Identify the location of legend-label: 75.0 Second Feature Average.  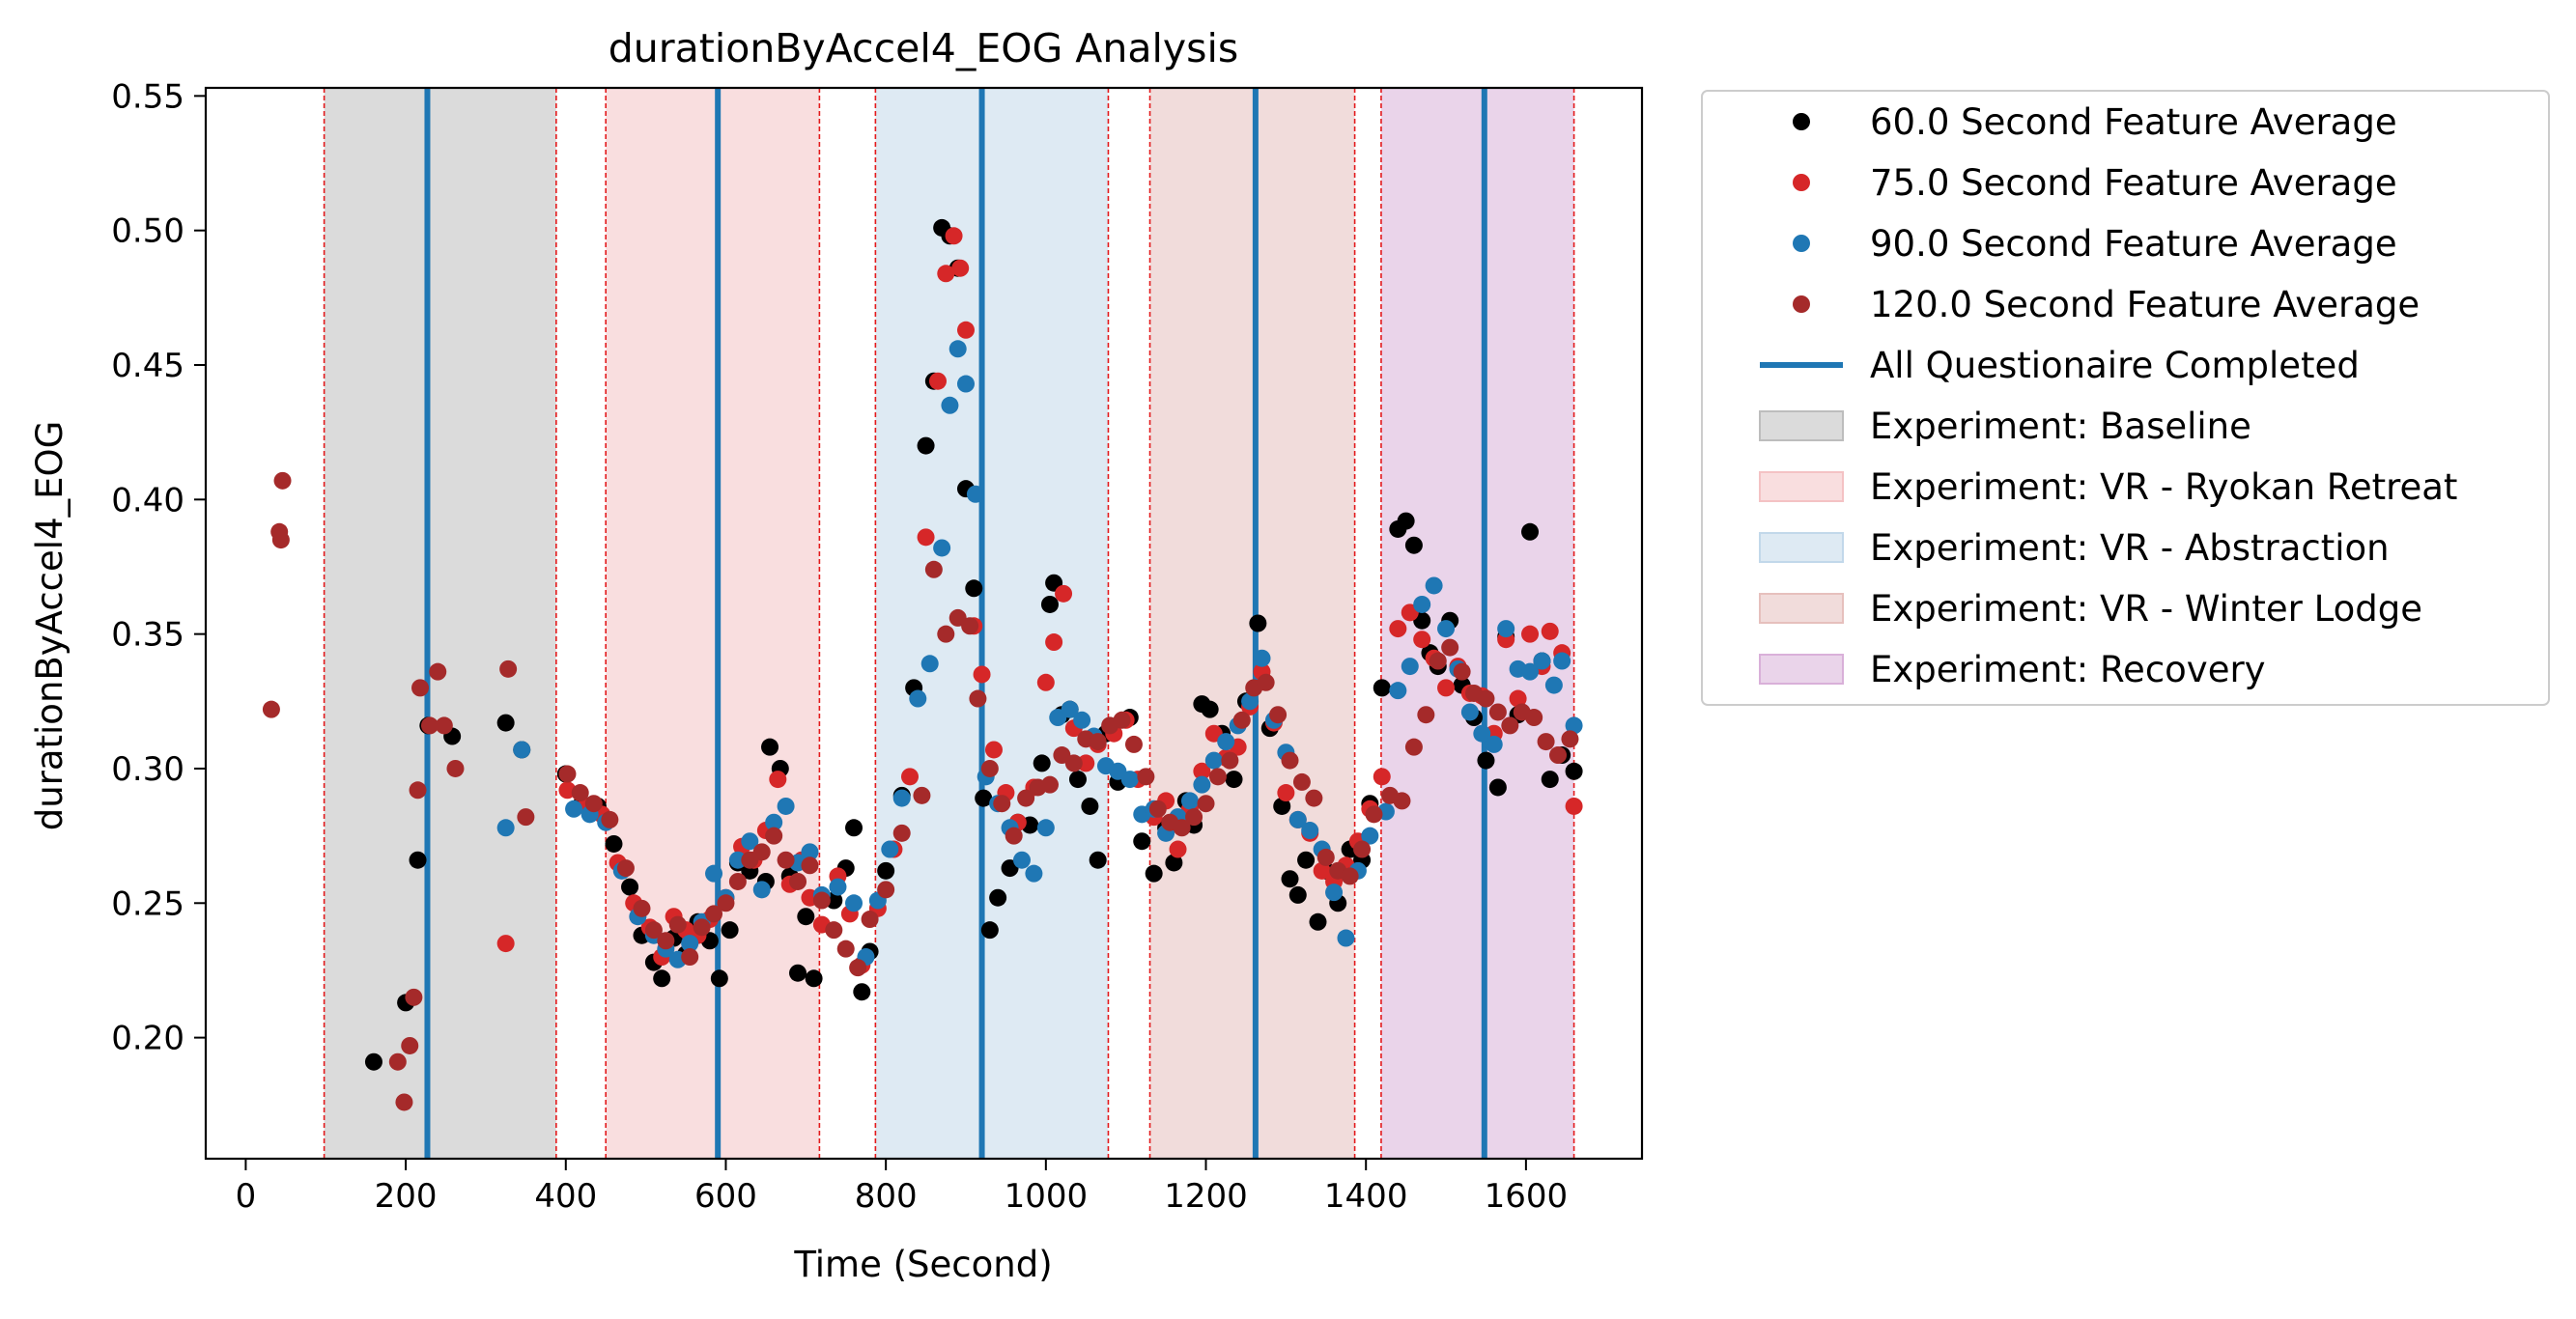
(2133, 183).